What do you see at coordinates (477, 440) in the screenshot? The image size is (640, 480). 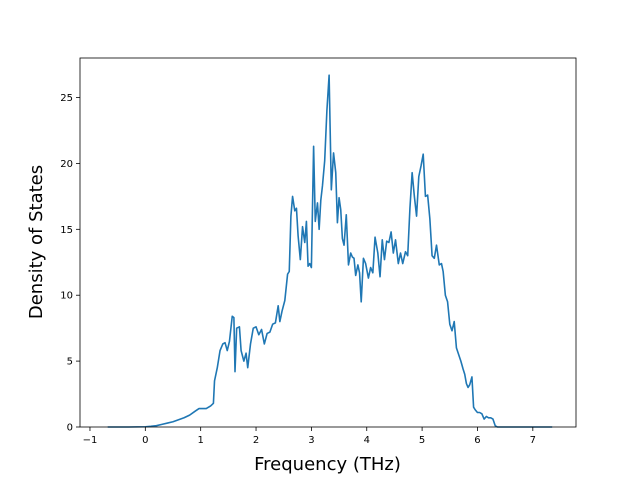 I see `x-tick-label: 6` at bounding box center [477, 440].